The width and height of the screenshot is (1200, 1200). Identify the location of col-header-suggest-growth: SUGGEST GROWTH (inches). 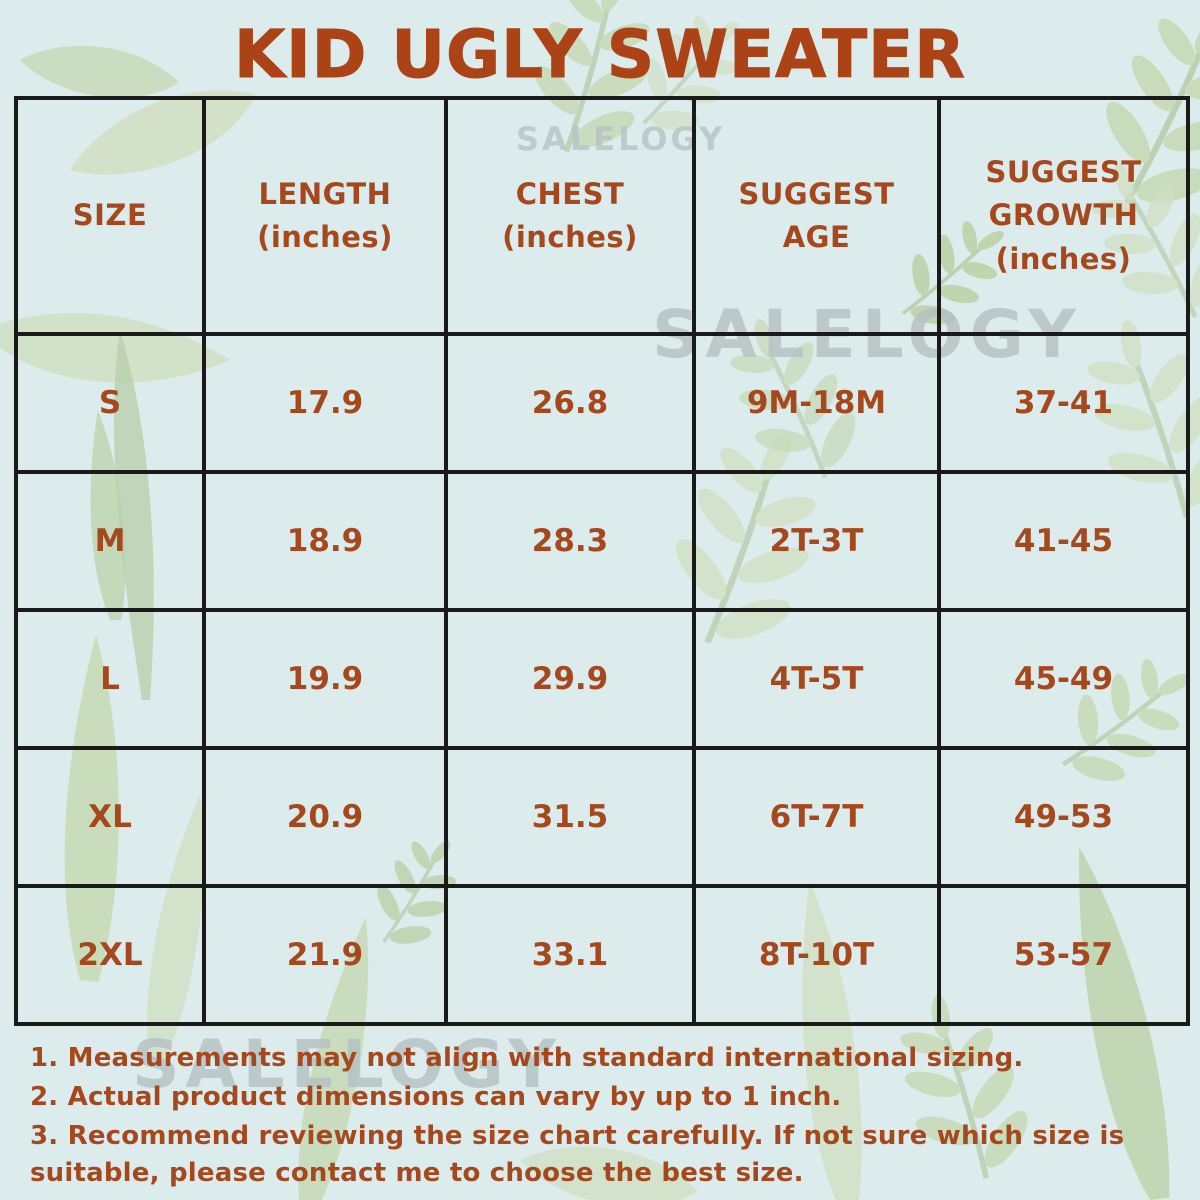
(1063, 216).